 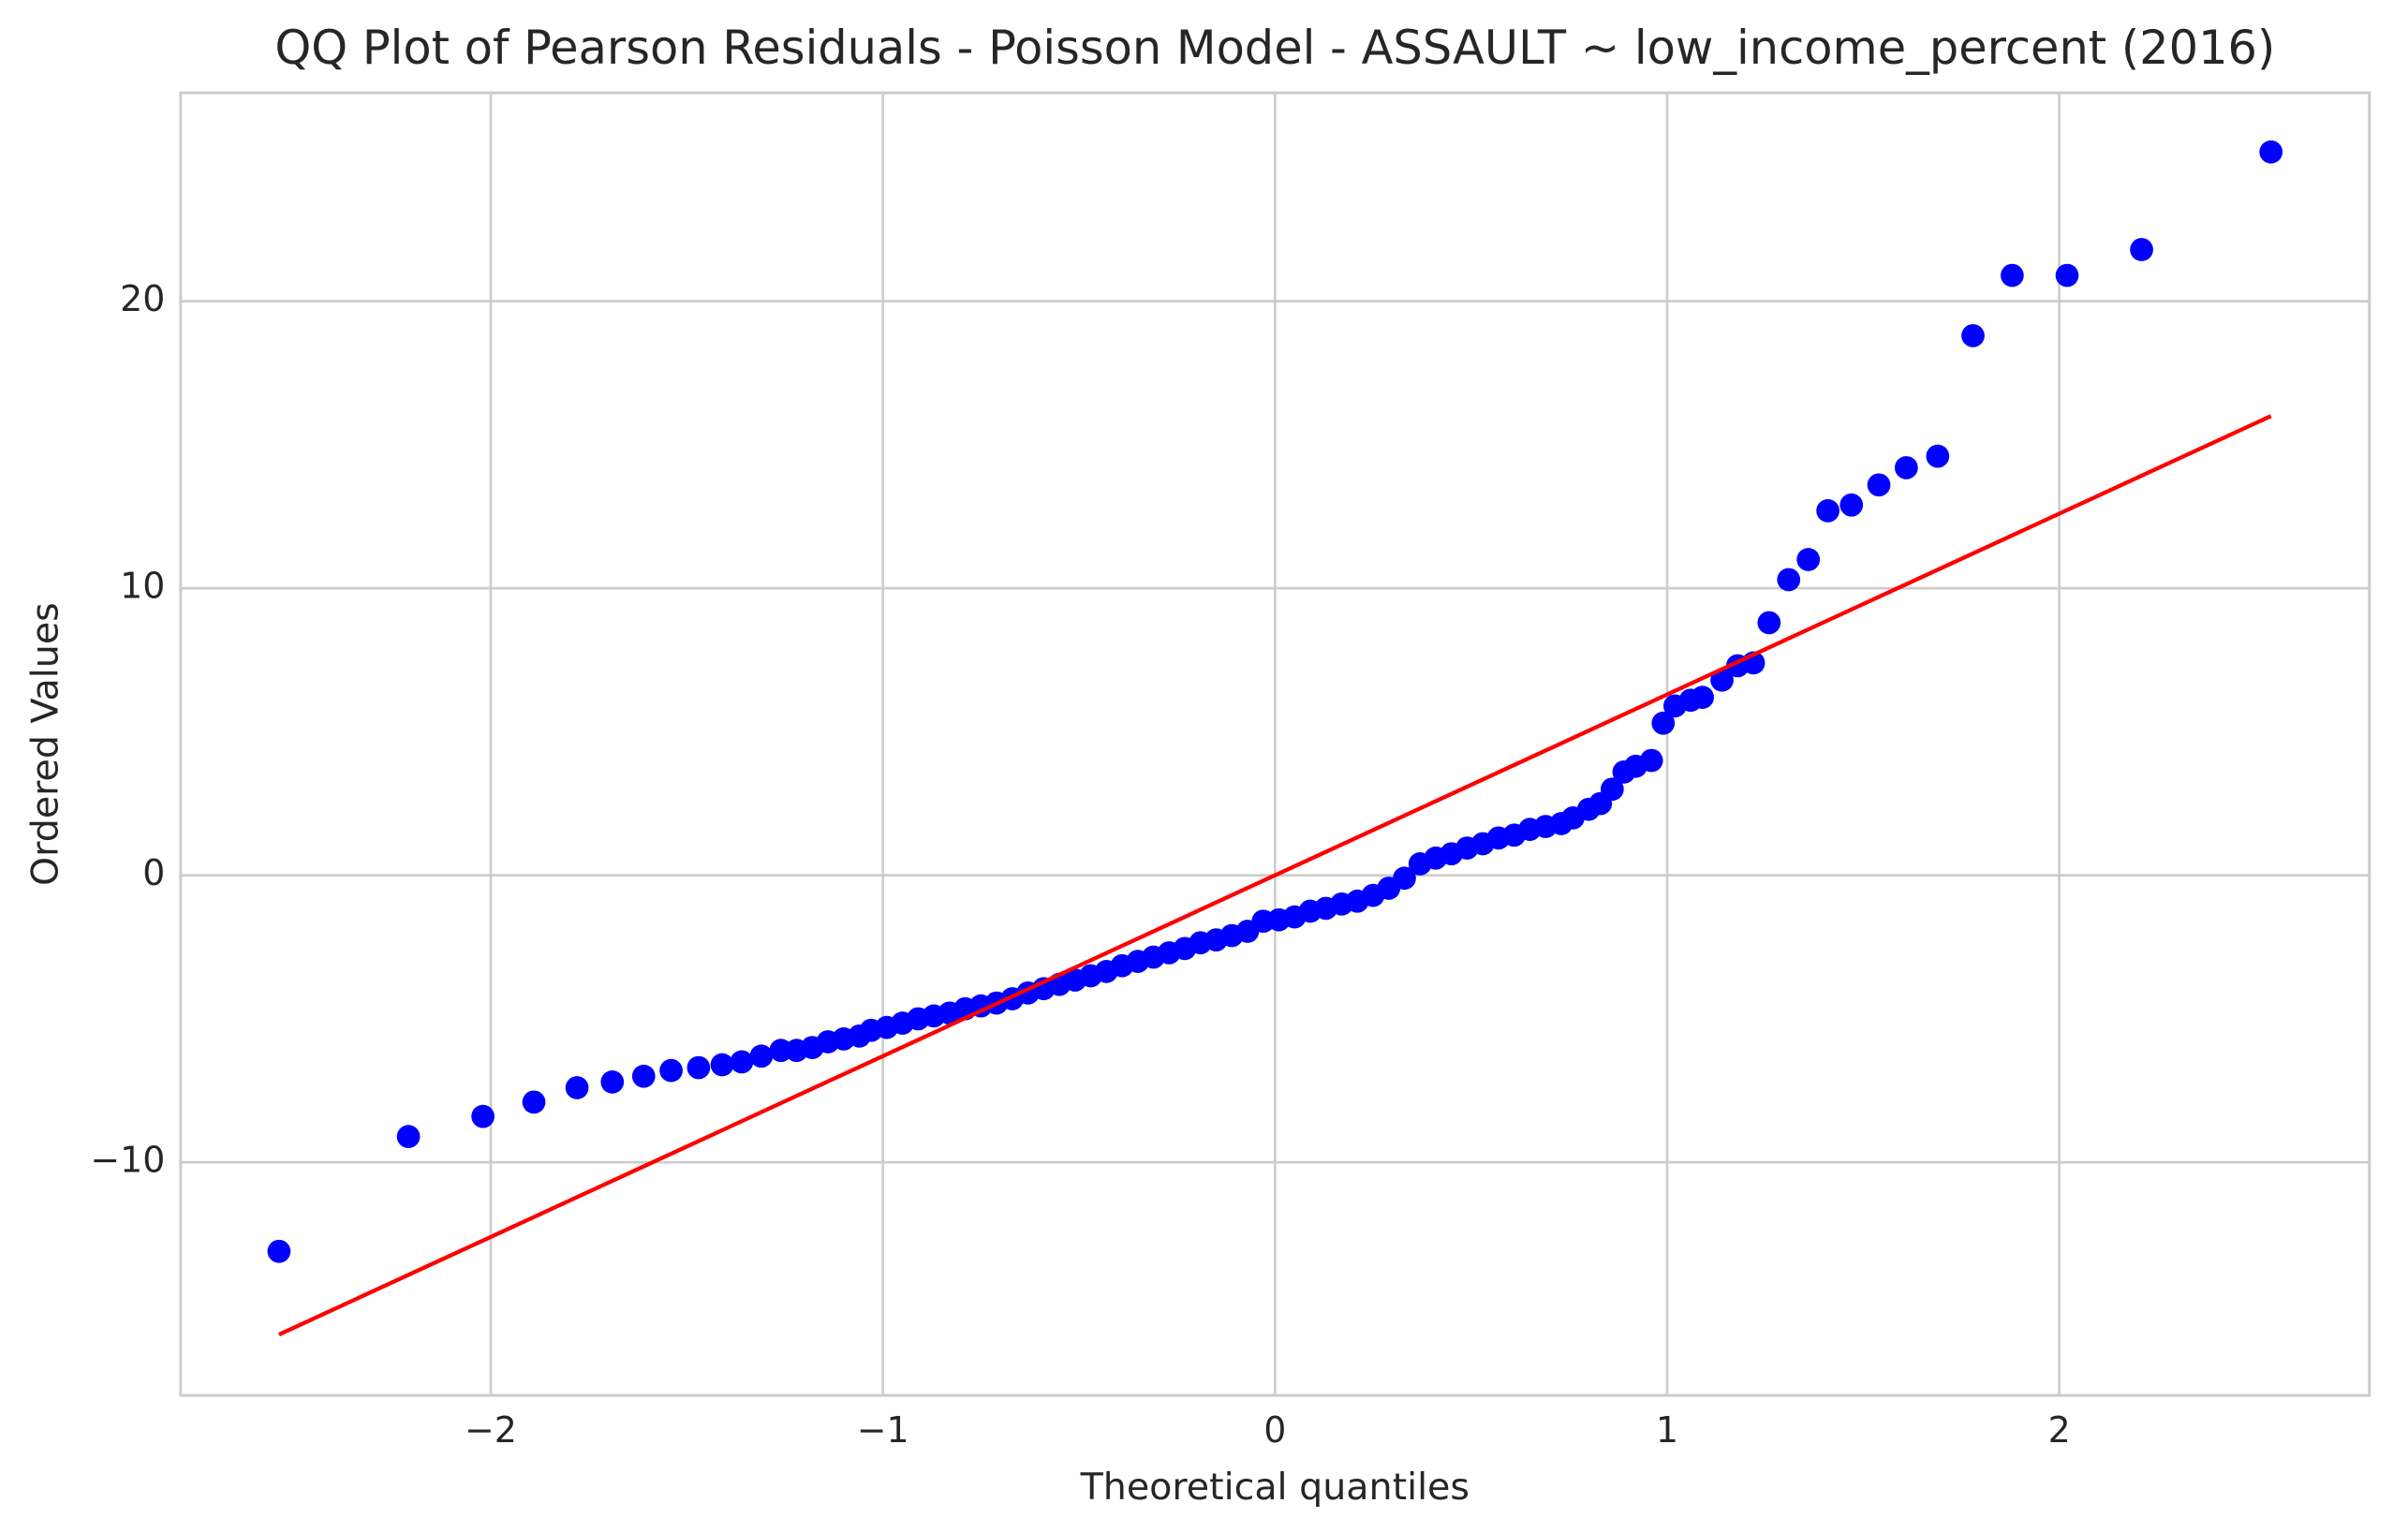 What do you see at coordinates (45, 744) in the screenshot?
I see `y-axis-label: Ordered Values` at bounding box center [45, 744].